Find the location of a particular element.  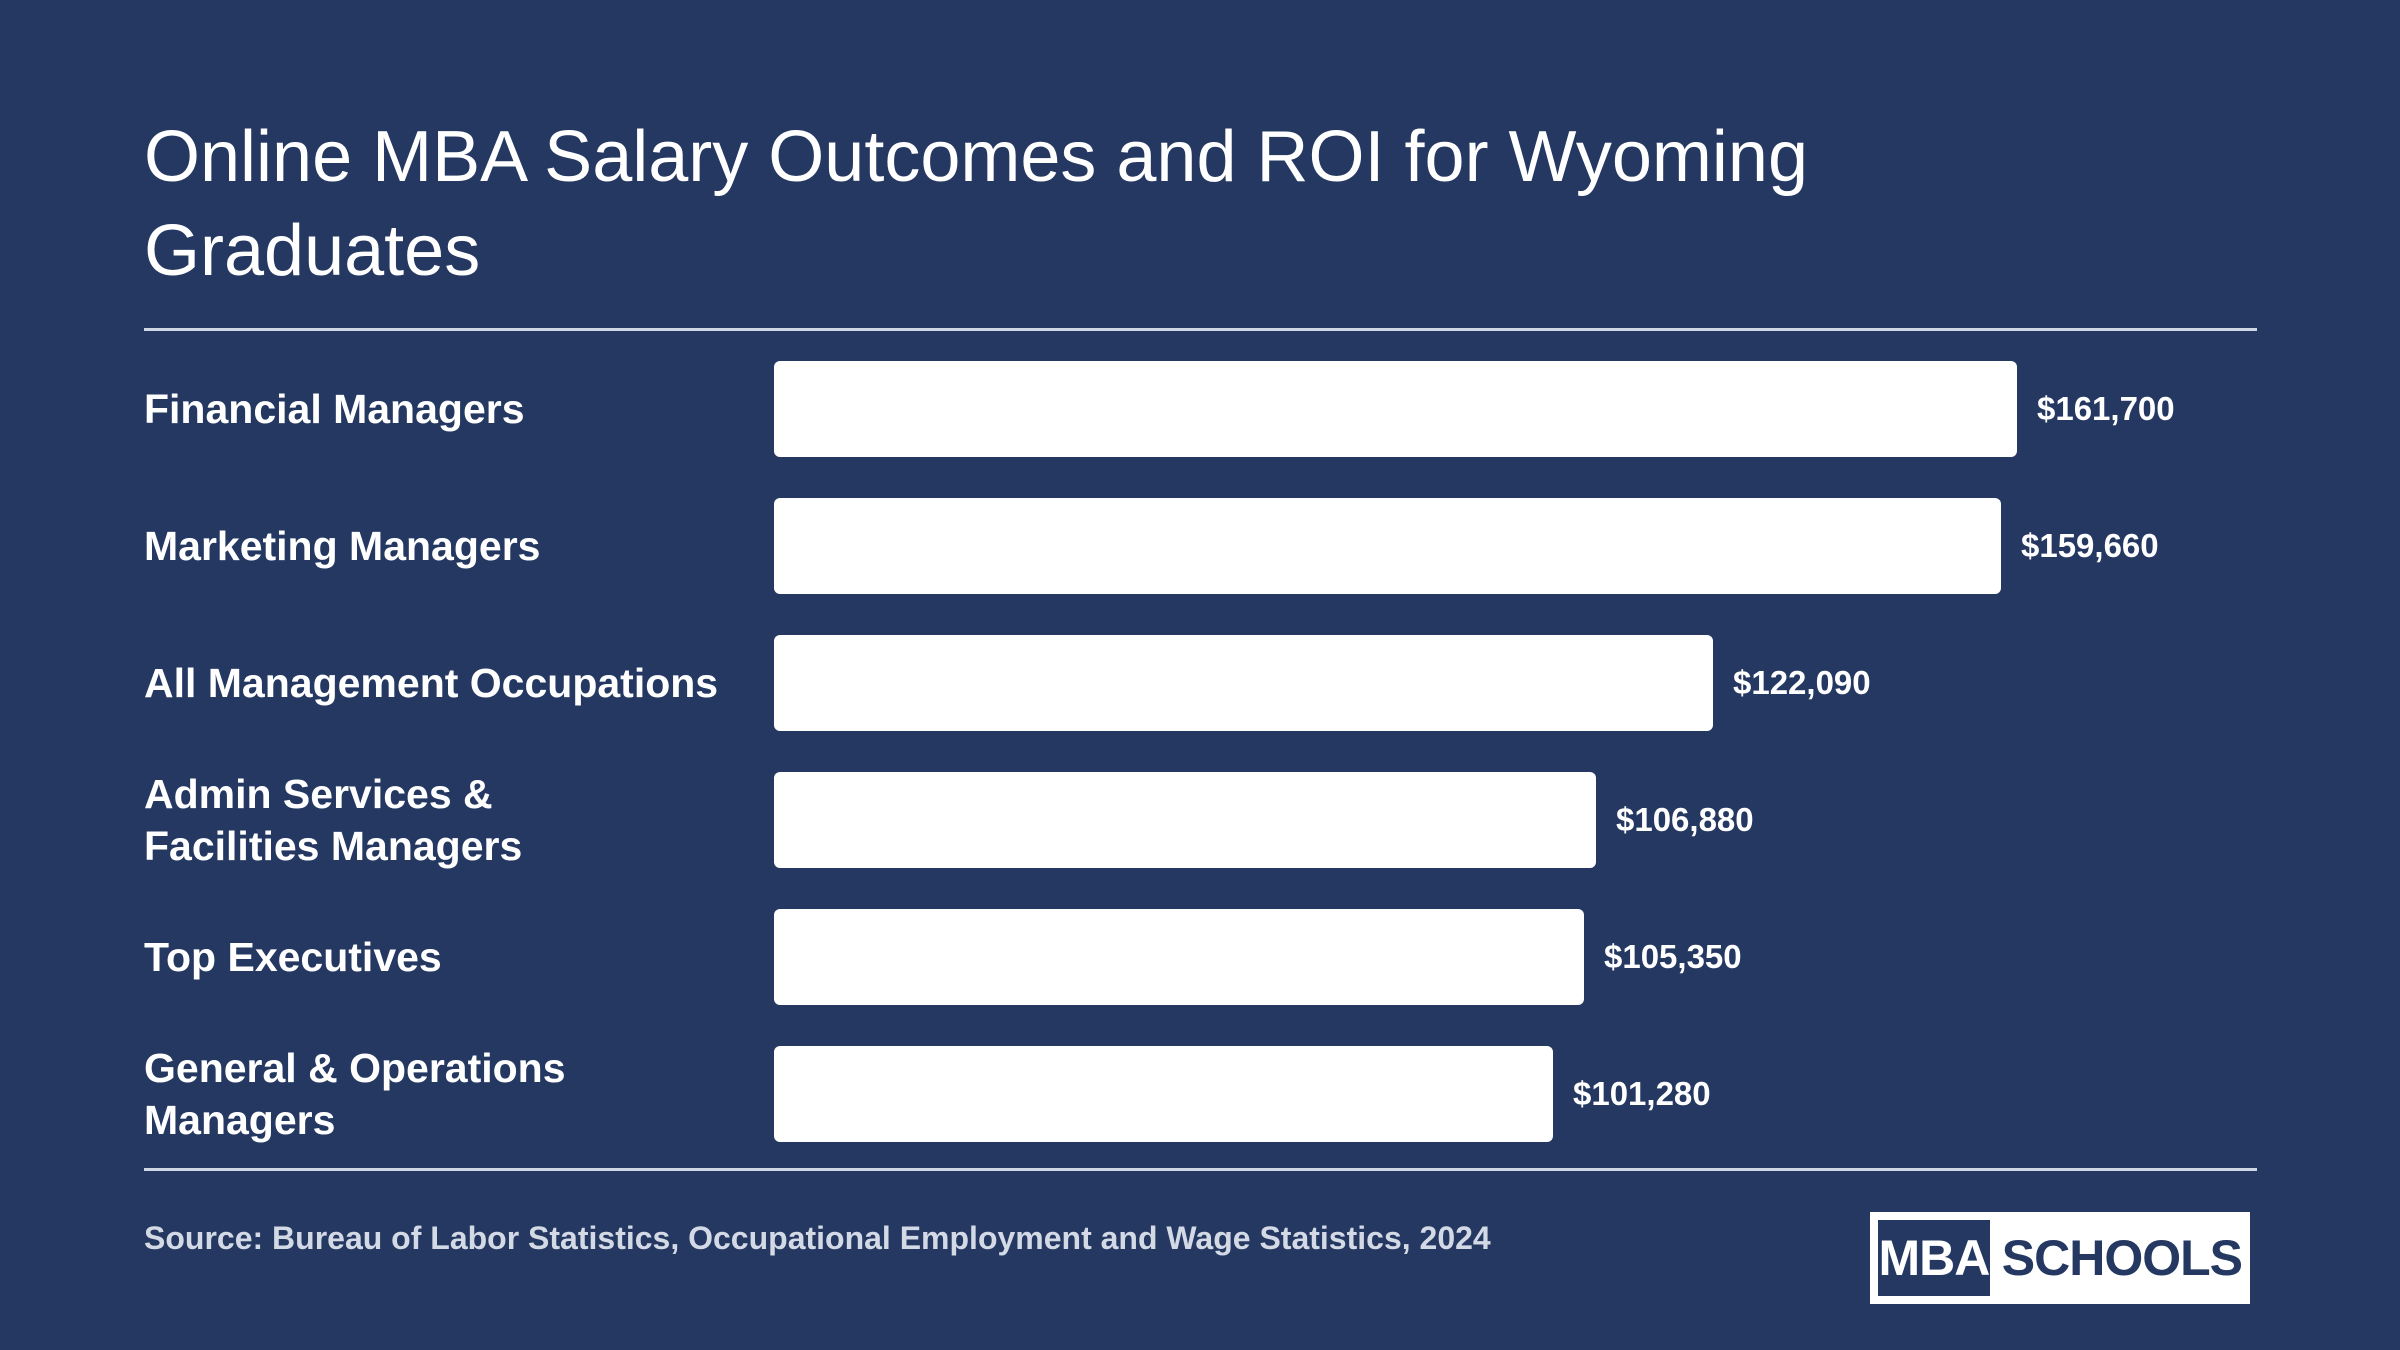

logo-schools-text: SCHOOLS is located at coordinates (2122, 1258).